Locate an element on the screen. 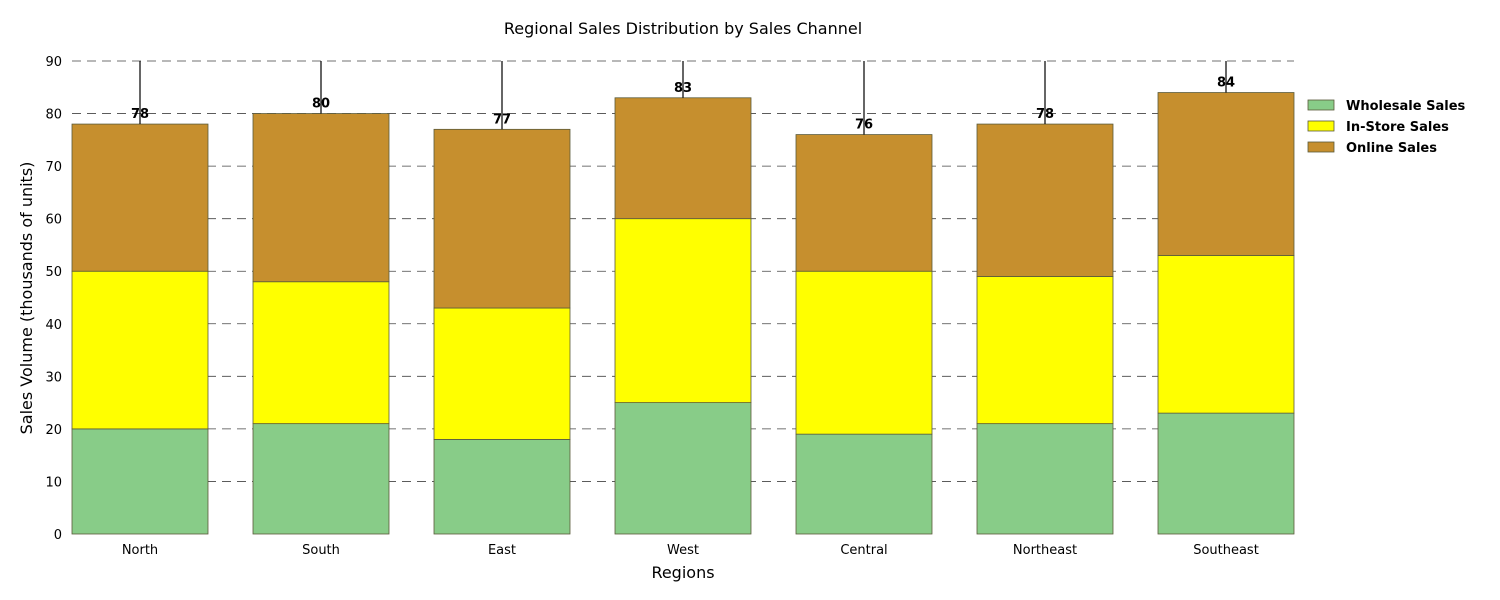 This screenshot has height=600, width=1500. y-tick-label: 10 is located at coordinates (53, 482).